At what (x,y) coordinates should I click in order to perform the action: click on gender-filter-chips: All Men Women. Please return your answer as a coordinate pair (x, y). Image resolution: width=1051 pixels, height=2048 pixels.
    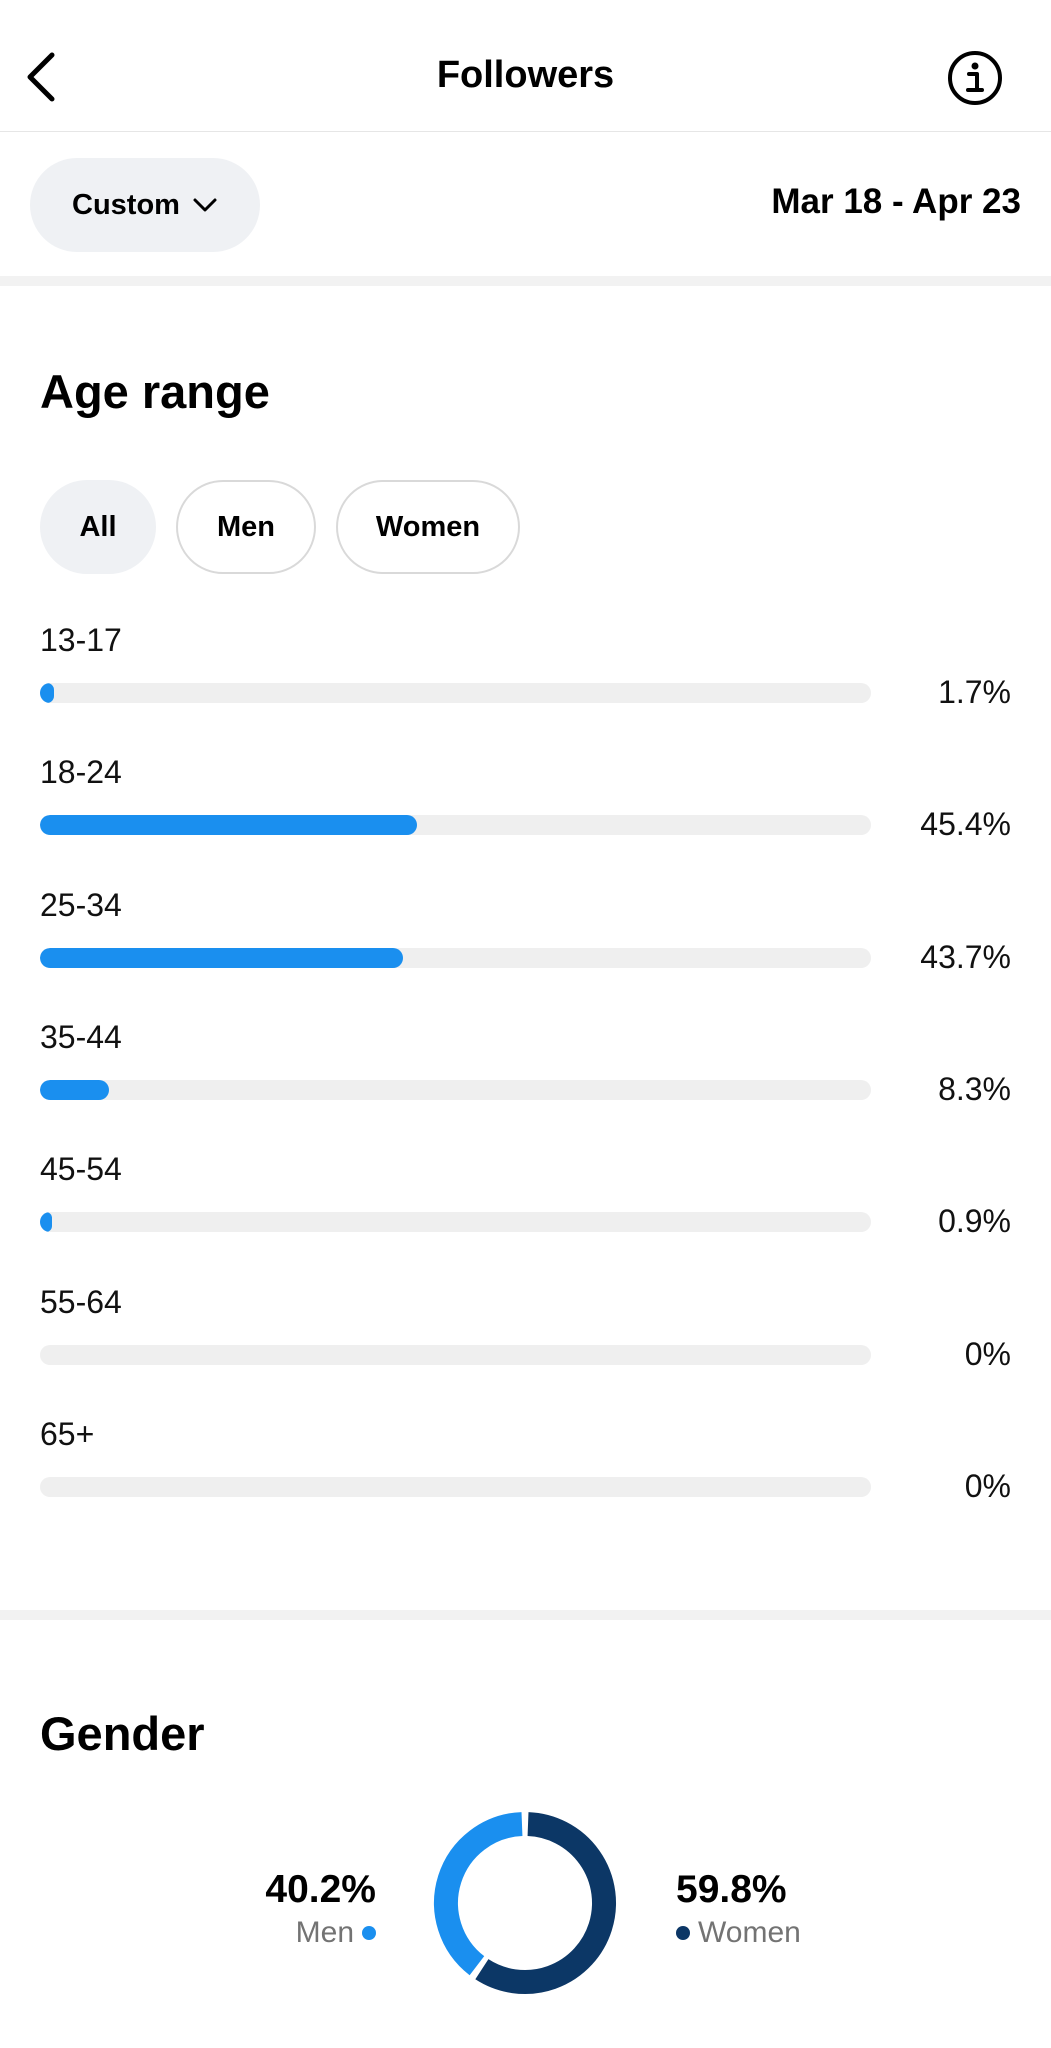
    Looking at the image, I should click on (280, 527).